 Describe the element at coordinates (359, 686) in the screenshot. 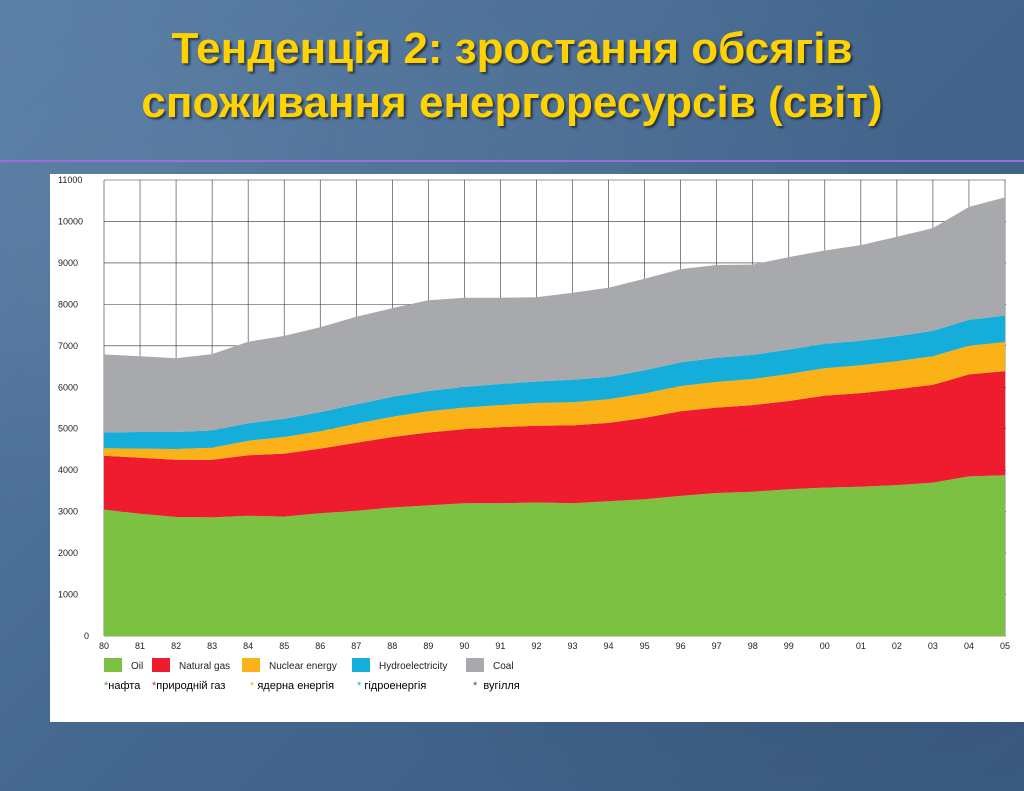

I see `note-hydro-asterisk: *` at that location.